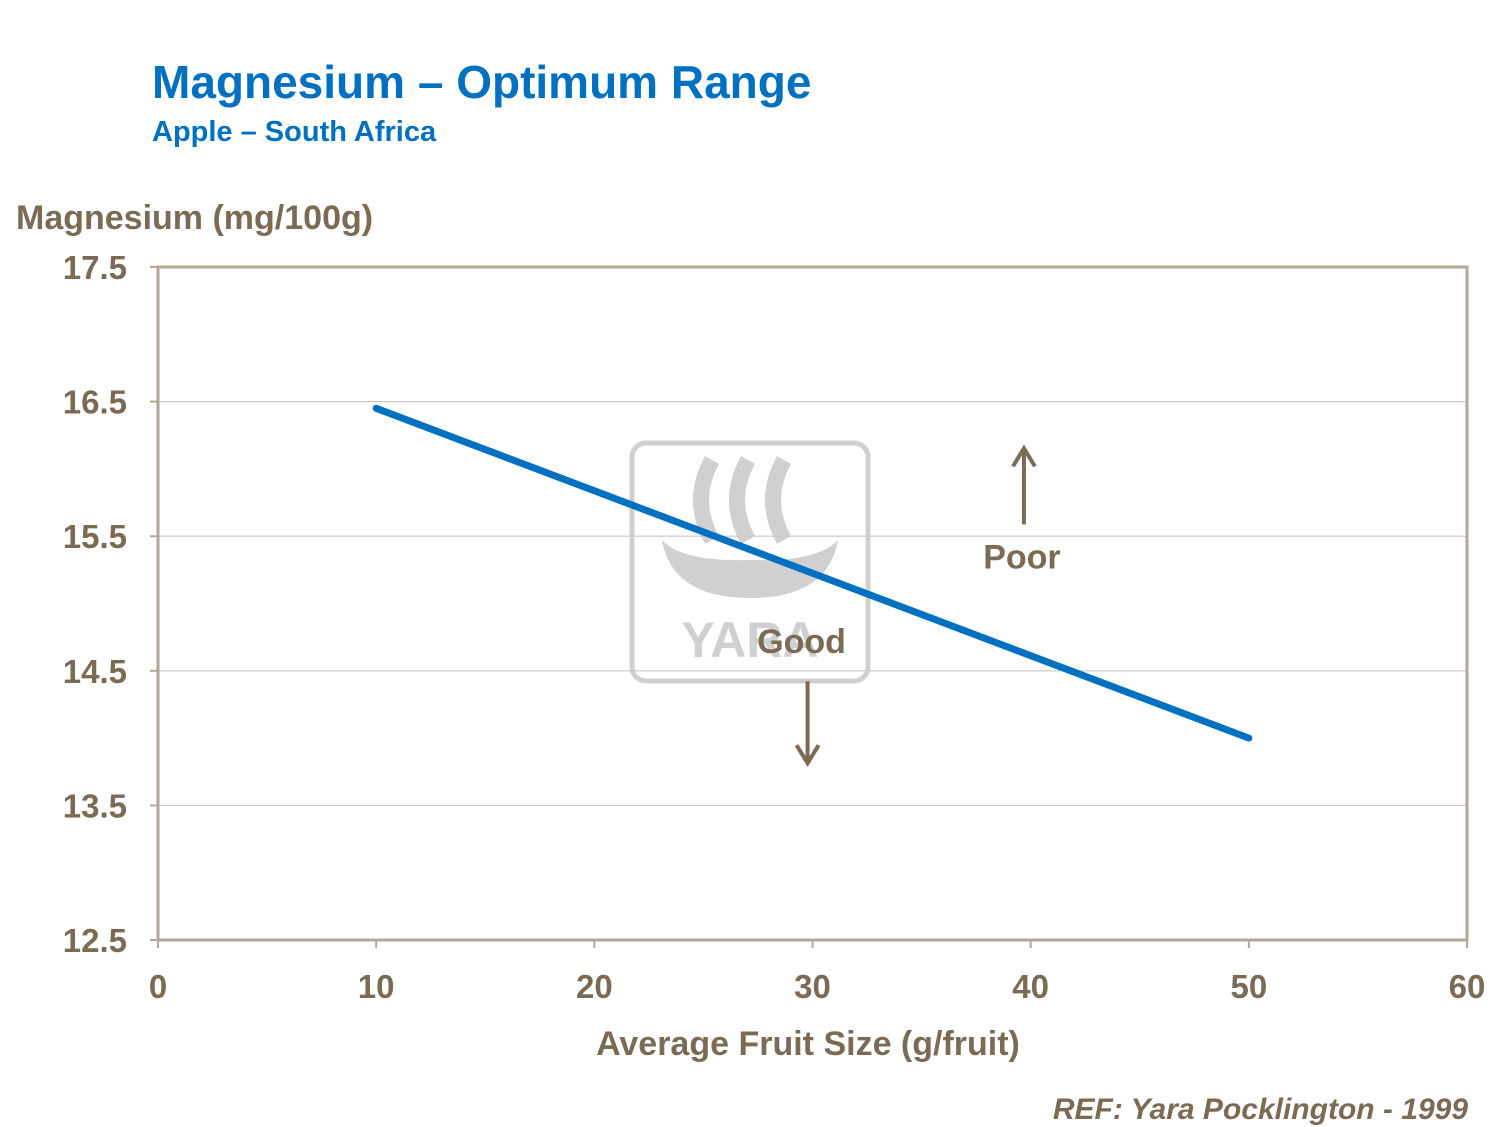  I want to click on yara-watermark: YARA, so click(750, 562).